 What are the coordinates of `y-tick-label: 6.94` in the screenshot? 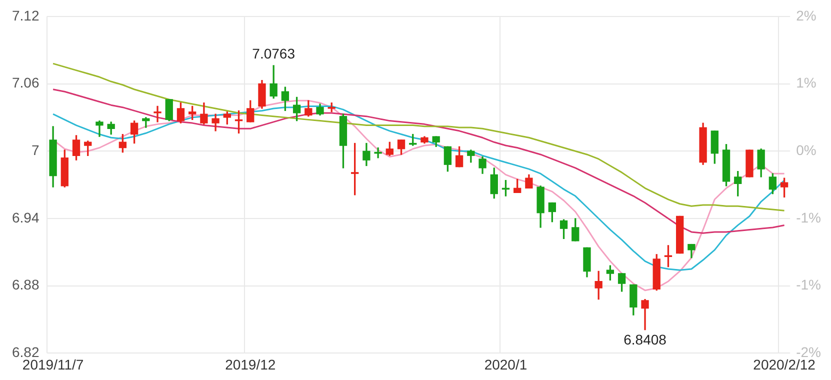 It's located at (26, 217).